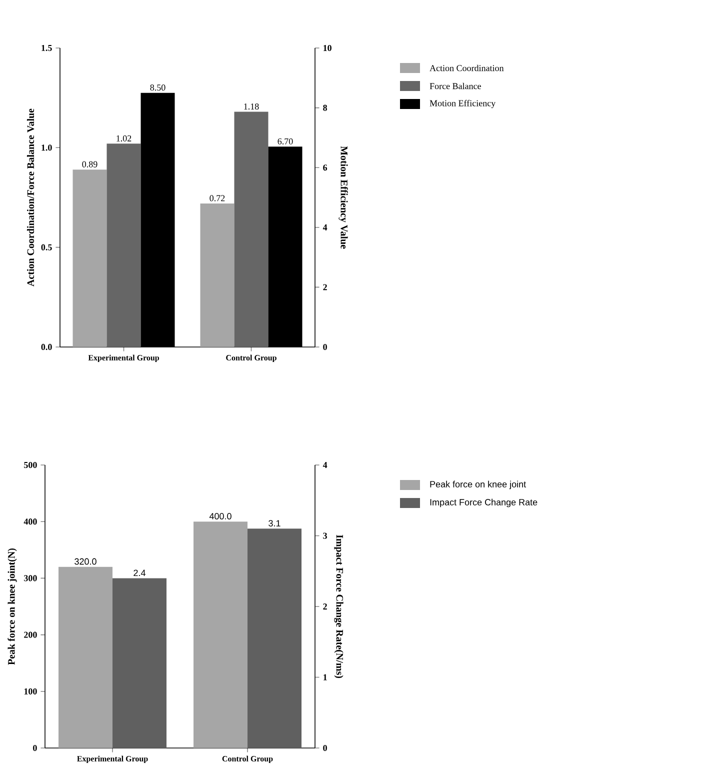  What do you see at coordinates (12, 606) in the screenshot?
I see `y-axis-title: Peak force on knee joint(N)` at bounding box center [12, 606].